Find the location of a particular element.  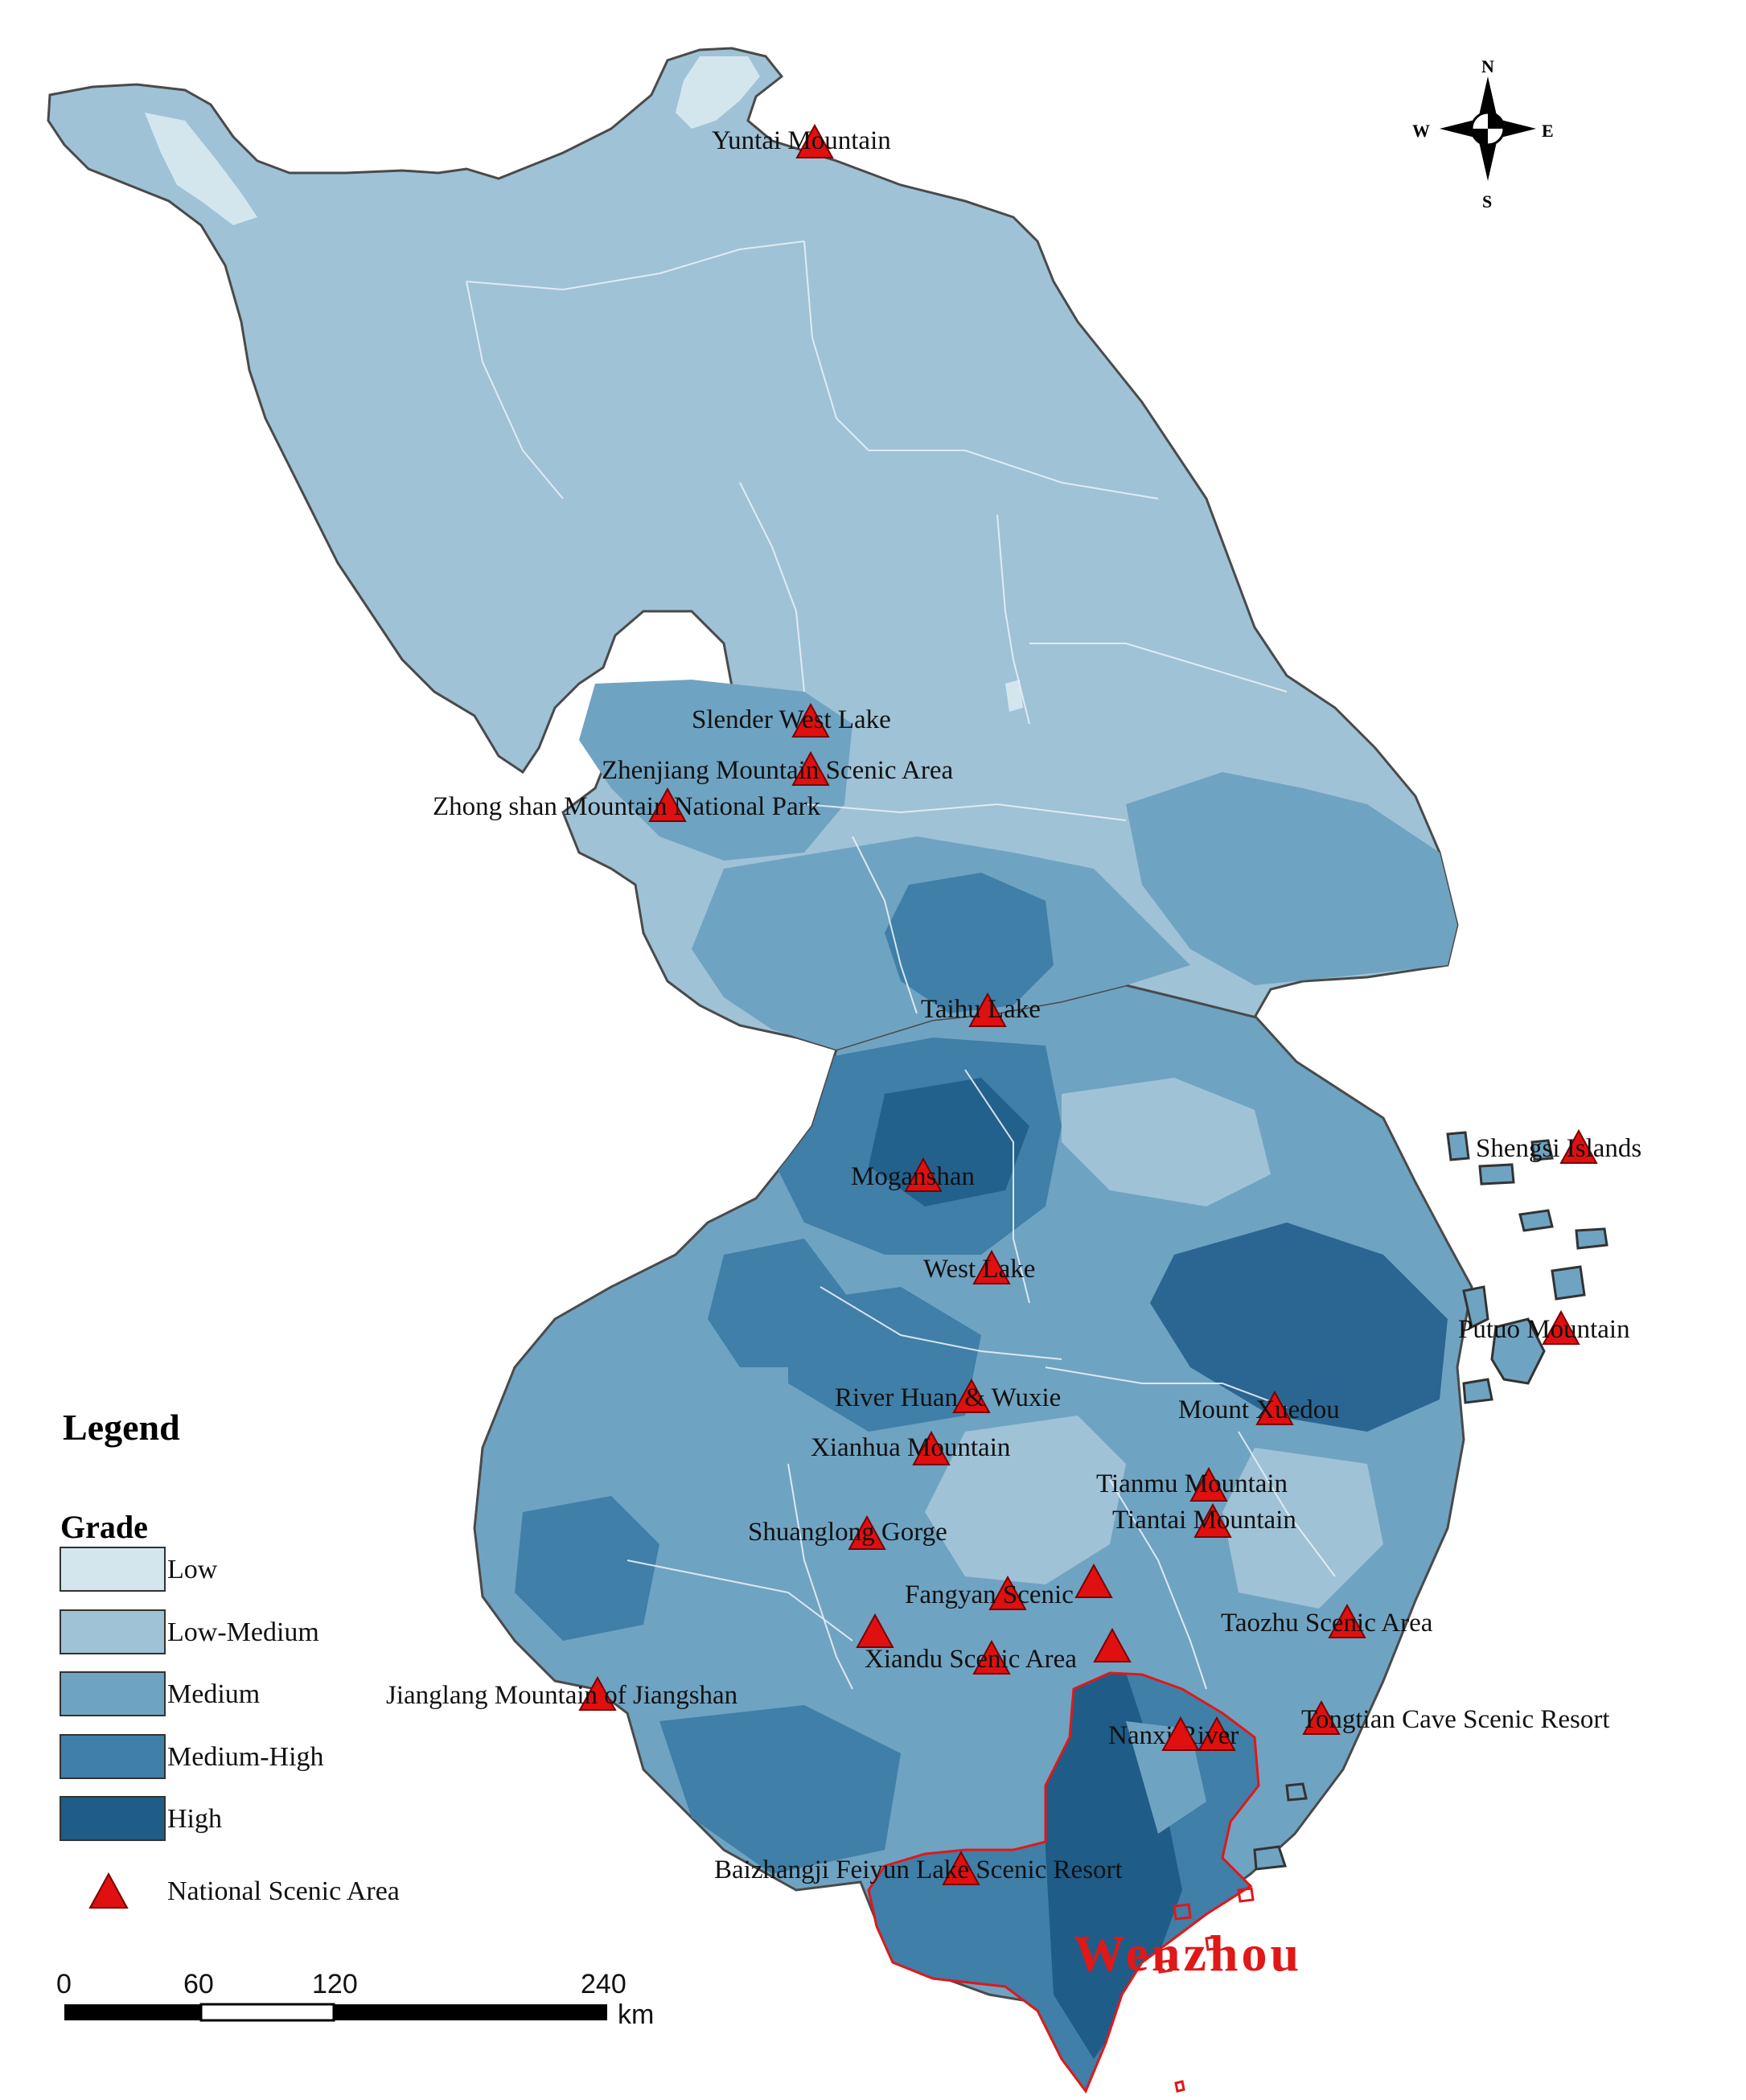

scale-tick-label: 240 is located at coordinates (604, 1984).